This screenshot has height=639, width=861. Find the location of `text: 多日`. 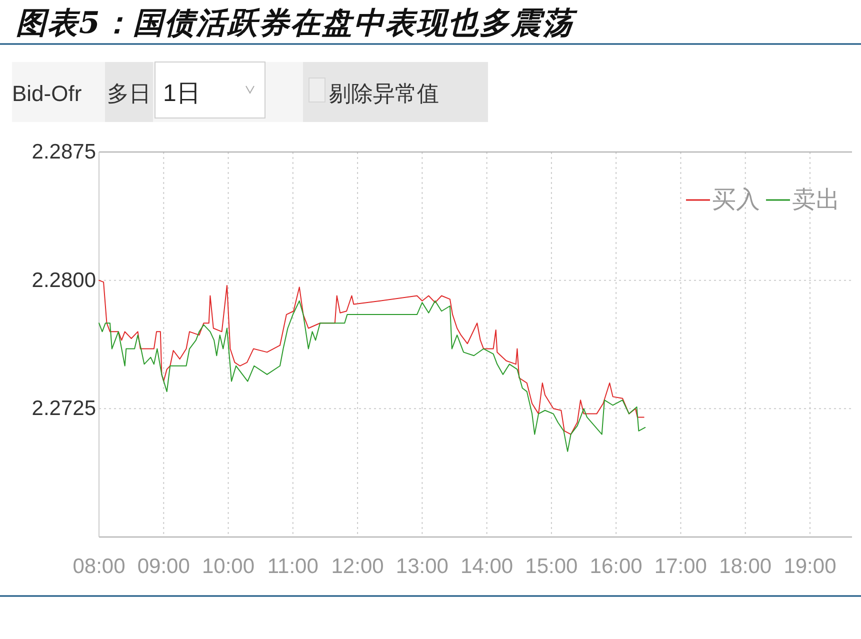

text: 多日 is located at coordinates (129, 93).